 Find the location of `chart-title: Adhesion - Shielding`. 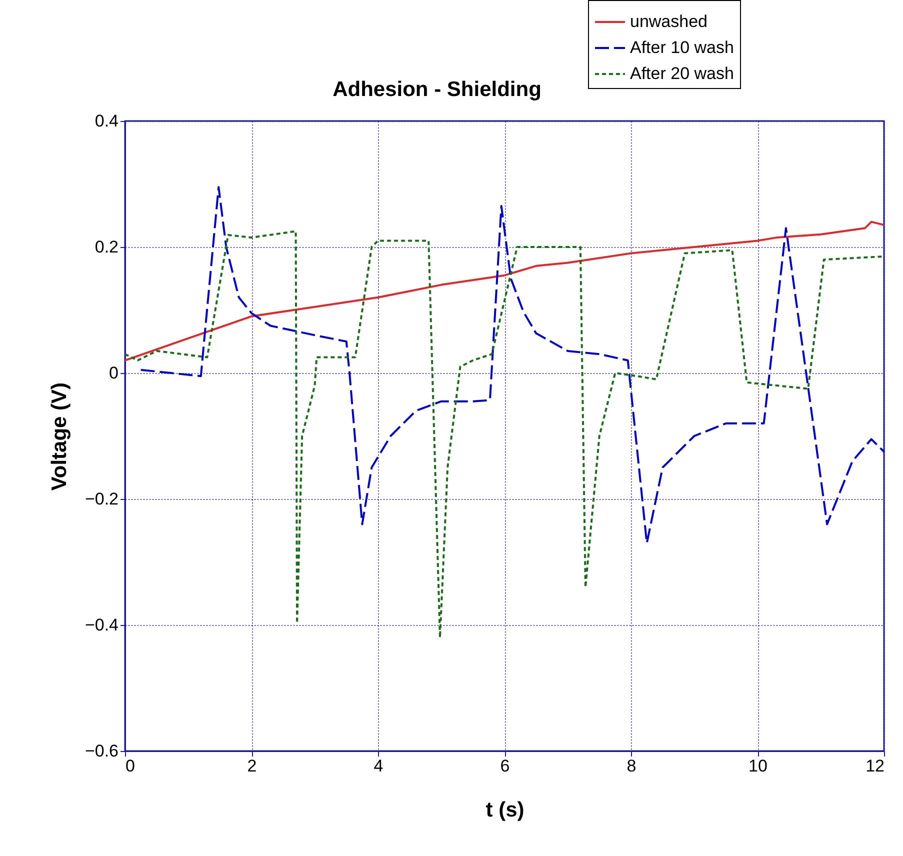

chart-title: Adhesion - Shielding is located at coordinates (437, 89).